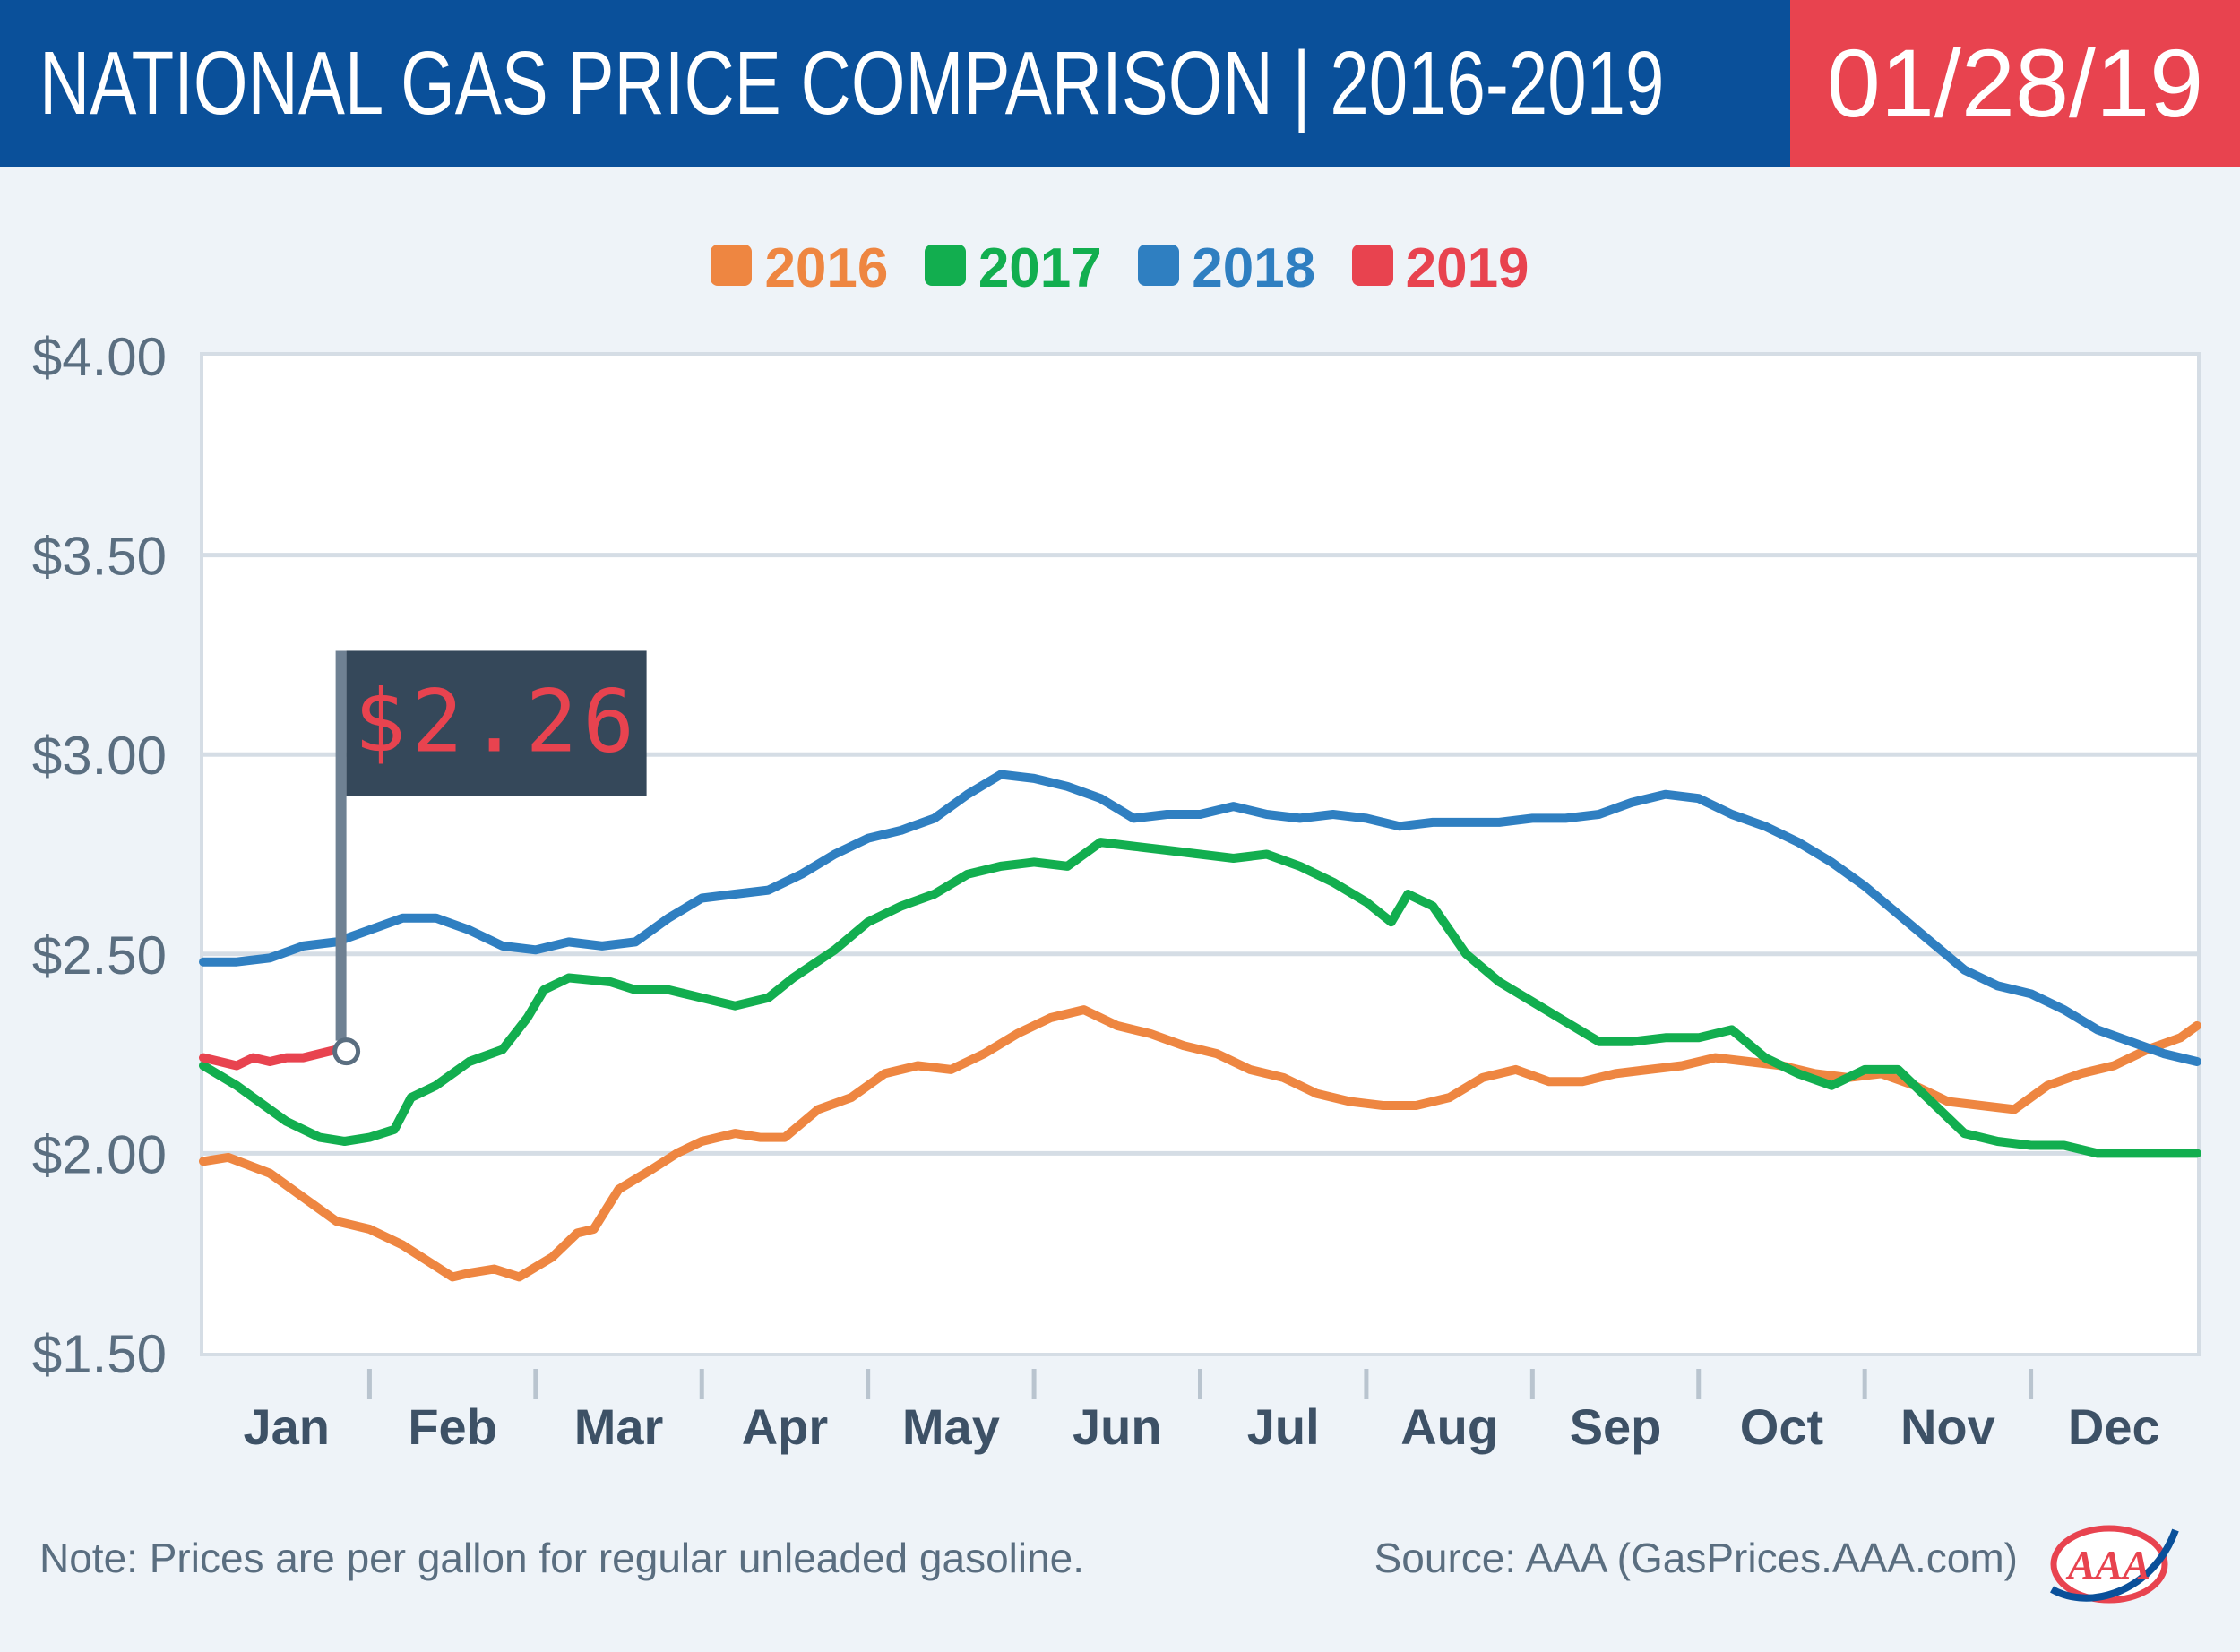 The height and width of the screenshot is (1652, 2240). I want to click on x-tick-label-mar: Mar, so click(619, 1426).